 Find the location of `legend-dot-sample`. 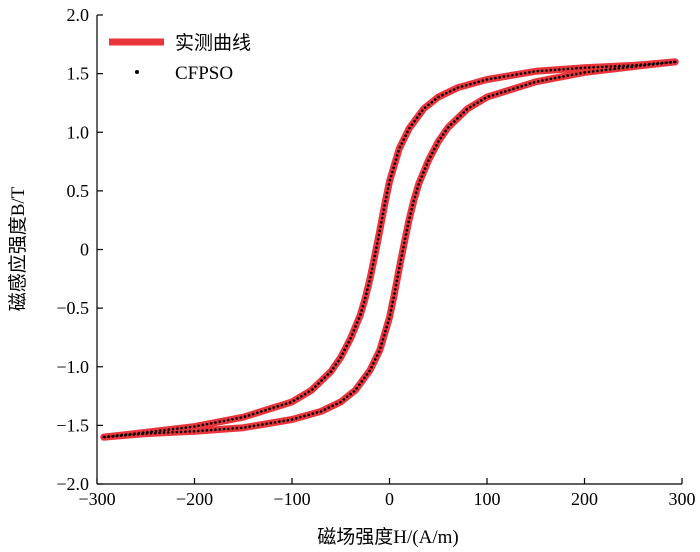

legend-dot-sample is located at coordinates (137, 72).